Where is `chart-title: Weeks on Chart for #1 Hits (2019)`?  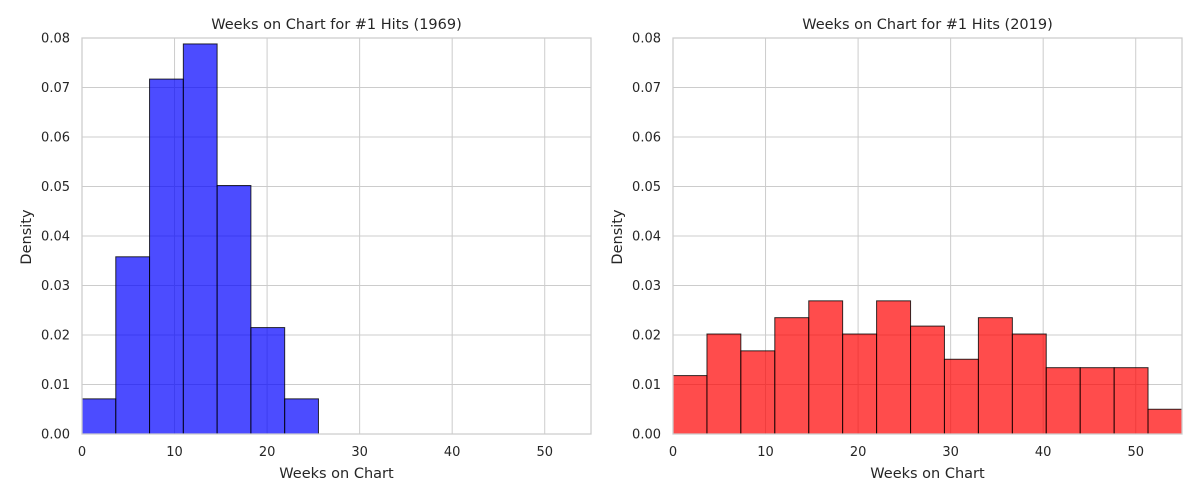 chart-title: Weeks on Chart for #1 Hits (2019) is located at coordinates (927, 25).